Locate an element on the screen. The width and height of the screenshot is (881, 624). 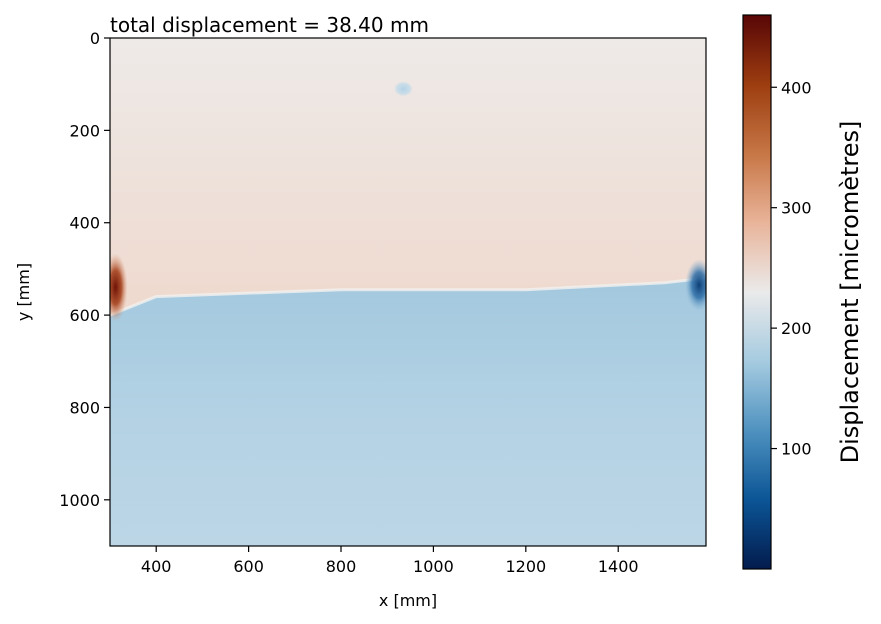
y-tick-label: 800 is located at coordinates (84, 407).